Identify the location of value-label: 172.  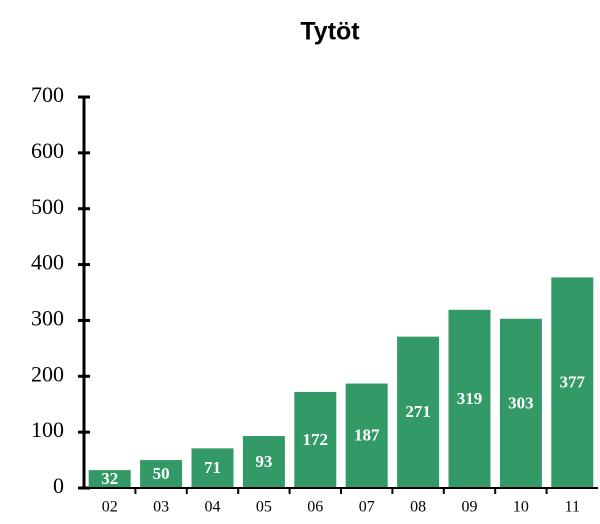
(316, 439).